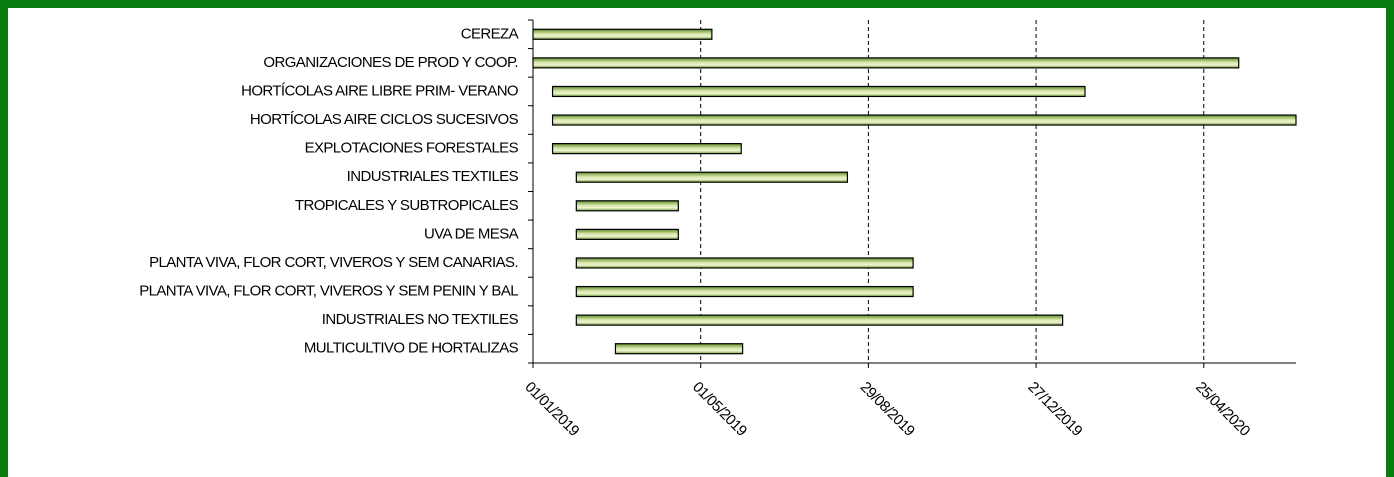  What do you see at coordinates (384, 119) in the screenshot?
I see `y-tick-label: HORTÍCOLAS AIRE CICLOS SUCESIVOS` at bounding box center [384, 119].